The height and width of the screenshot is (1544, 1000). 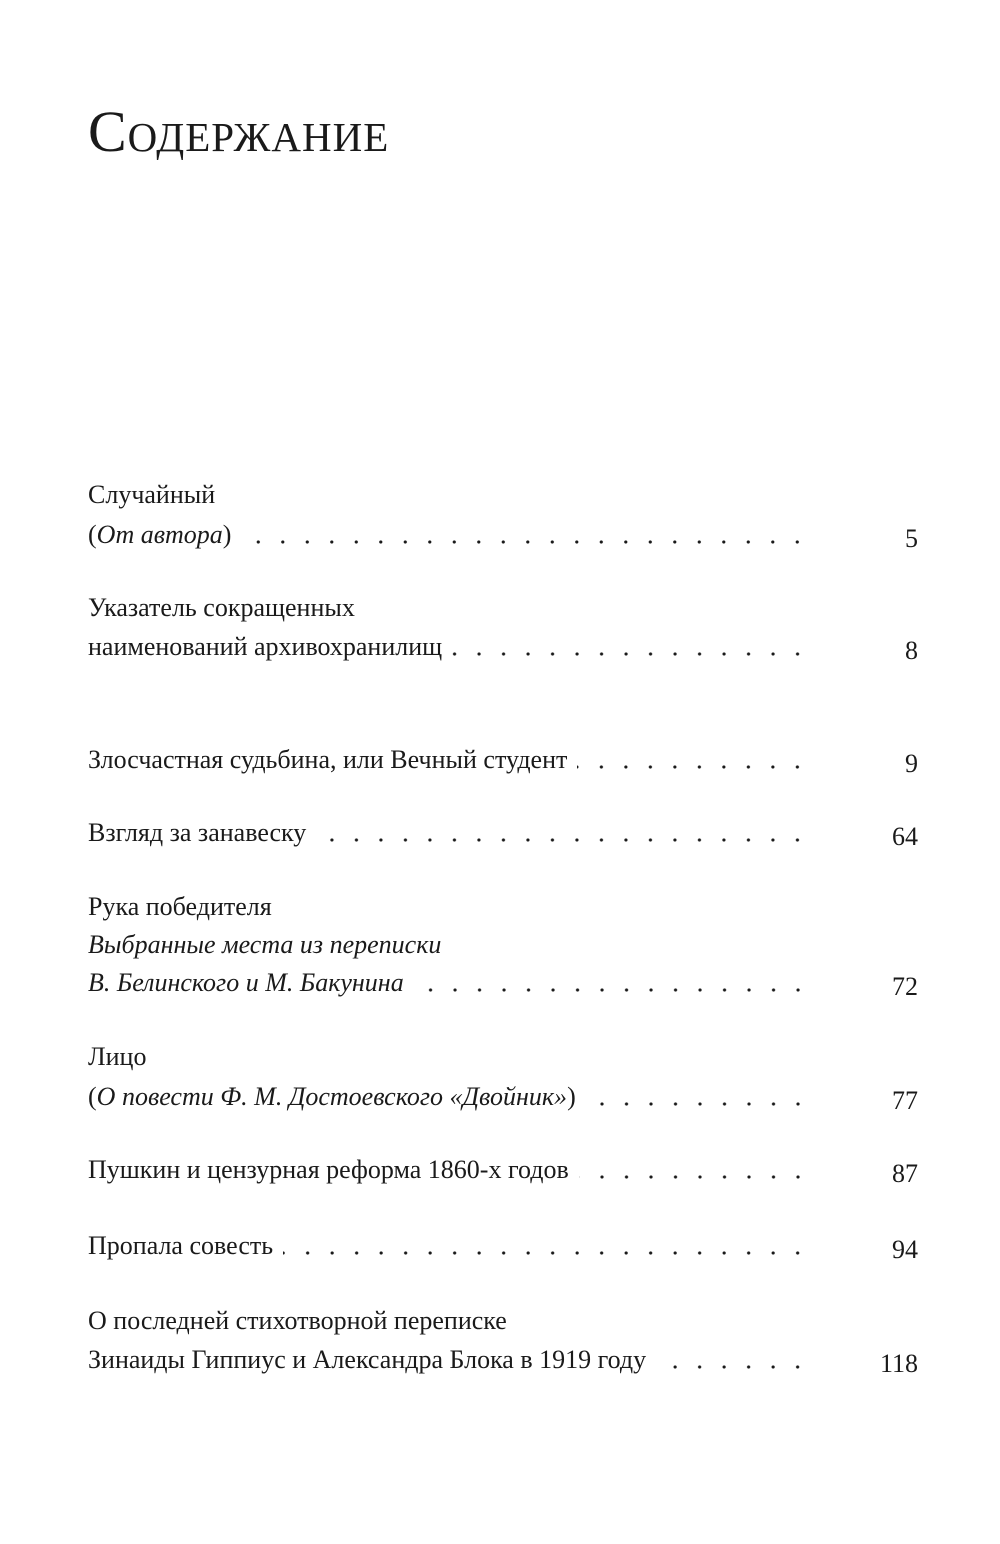 What do you see at coordinates (503, 907) in the screenshot?
I see `toc-entry-line: Рука победителя` at bounding box center [503, 907].